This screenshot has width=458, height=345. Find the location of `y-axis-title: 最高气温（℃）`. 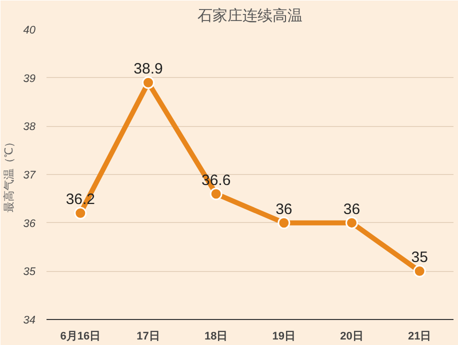

y-axis-title: 最高气温（℃） is located at coordinates (9, 174).